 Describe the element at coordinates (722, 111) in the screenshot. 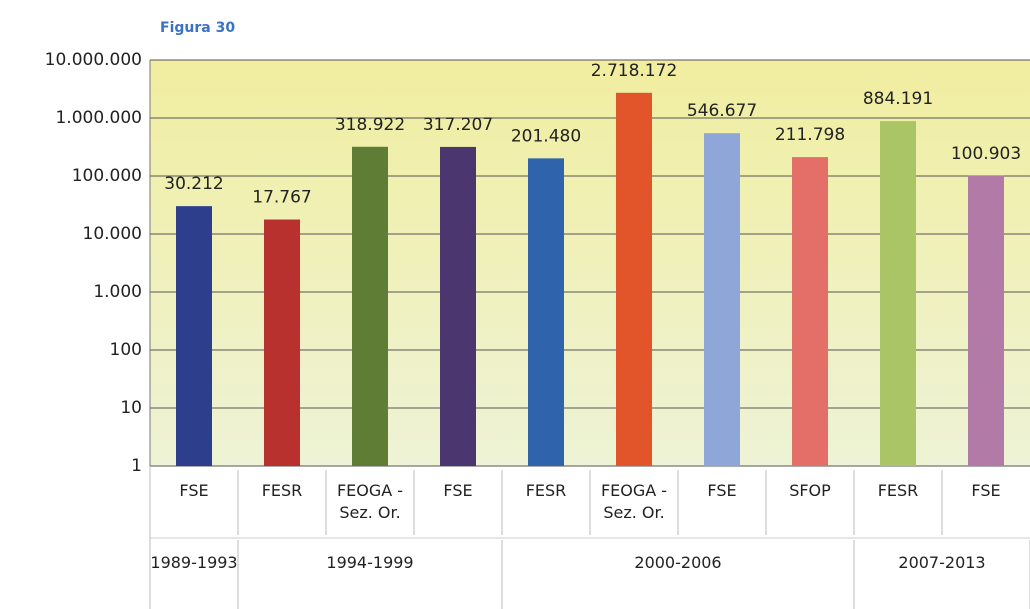

I see `data-label: 546.677` at that location.